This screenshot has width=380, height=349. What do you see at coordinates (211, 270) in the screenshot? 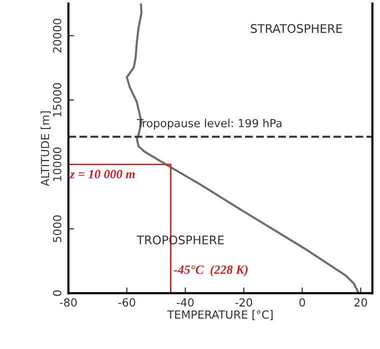
I see `annotation: -45°C (228 K)` at bounding box center [211, 270].